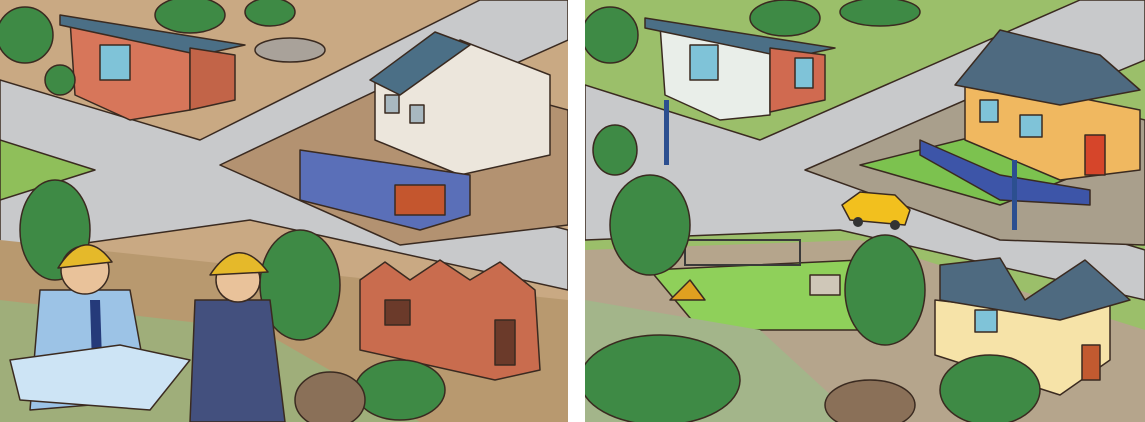 This screenshot has height=422, width=1145. I want to click on car, so click(876, 210).